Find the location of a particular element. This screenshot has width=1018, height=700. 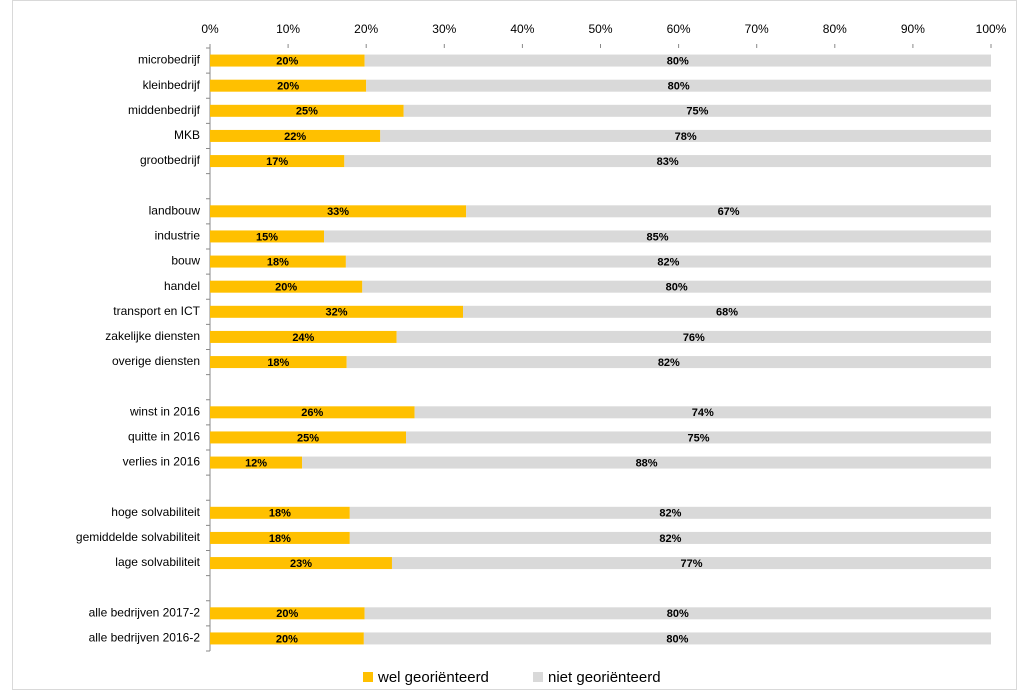

category-label: overige diensten is located at coordinates (156, 361).